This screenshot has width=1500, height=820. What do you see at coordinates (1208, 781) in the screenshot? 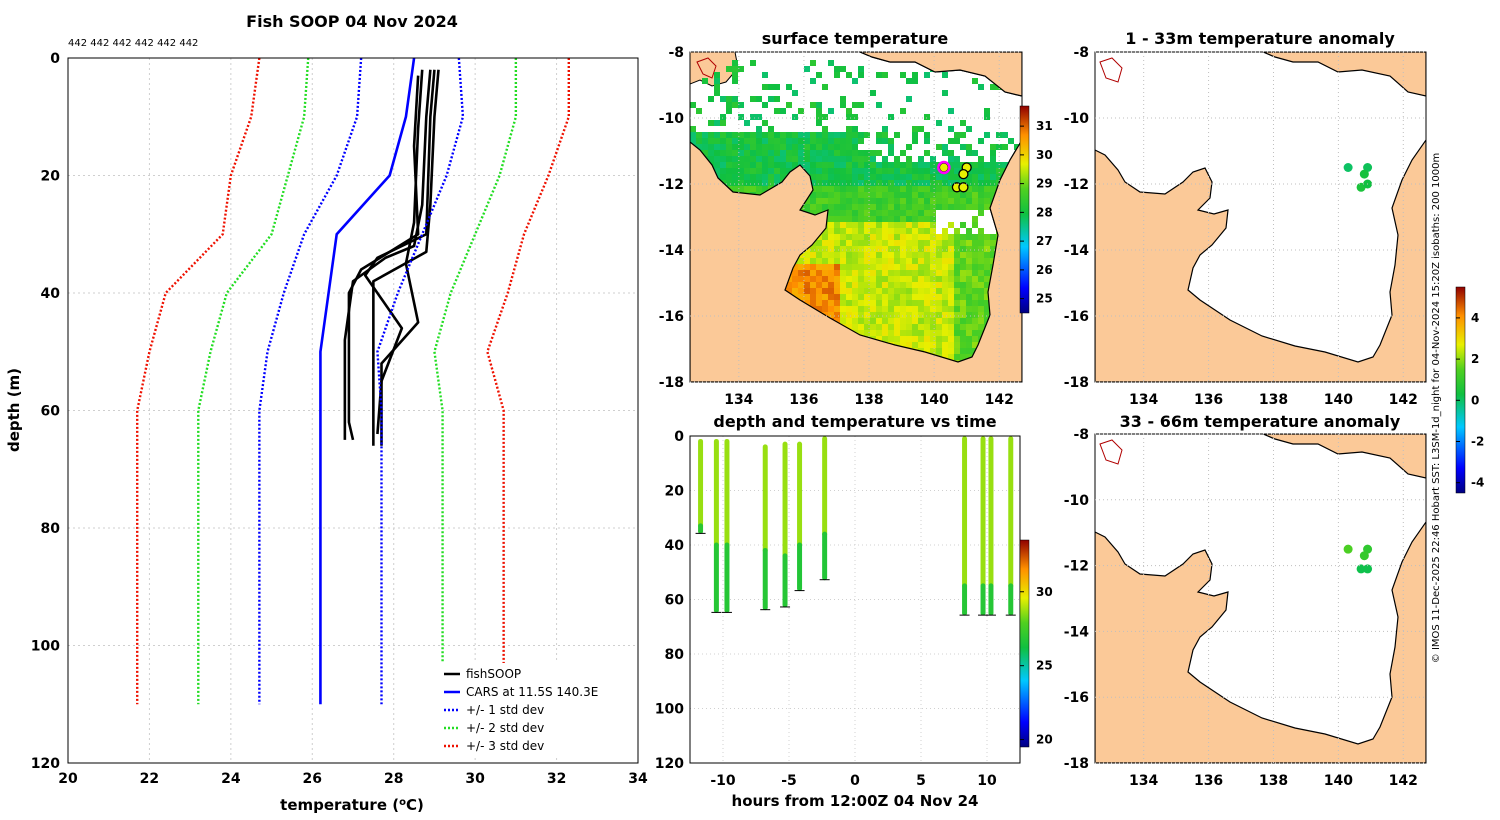
I see `lon-tick-label: 136` at bounding box center [1208, 781].